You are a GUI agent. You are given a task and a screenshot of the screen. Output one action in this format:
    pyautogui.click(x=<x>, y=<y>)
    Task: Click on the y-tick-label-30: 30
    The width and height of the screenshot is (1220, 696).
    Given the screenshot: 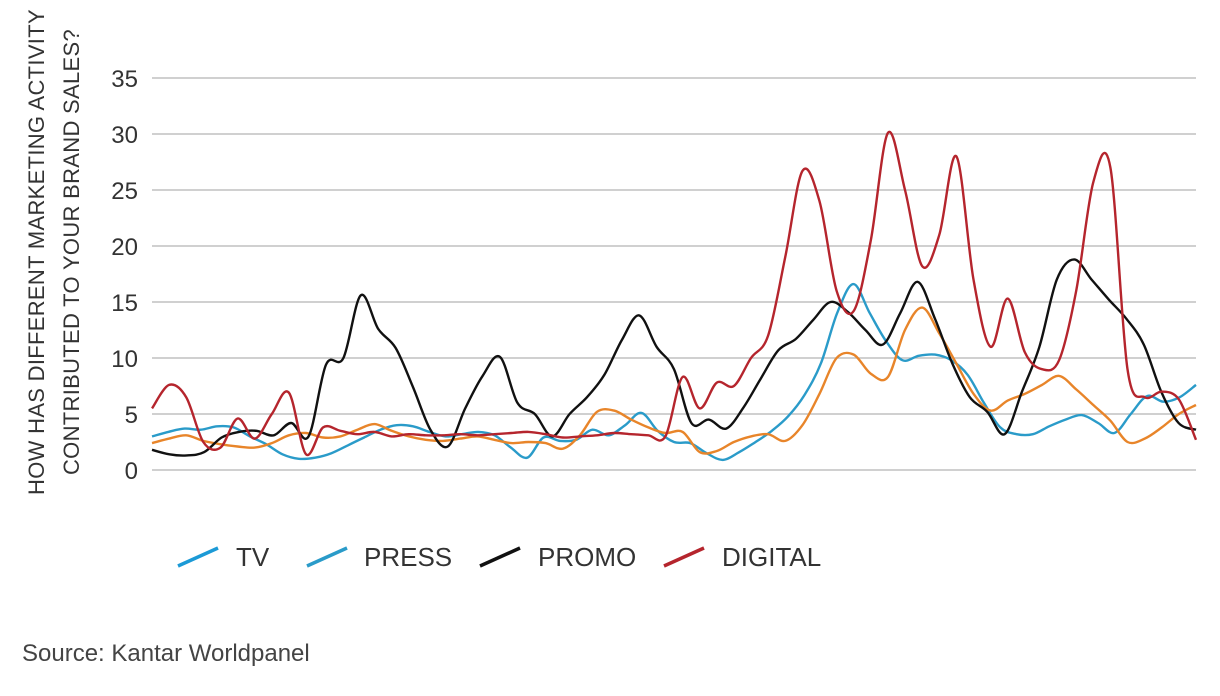 What is the action you would take?
    pyautogui.click(x=124, y=135)
    